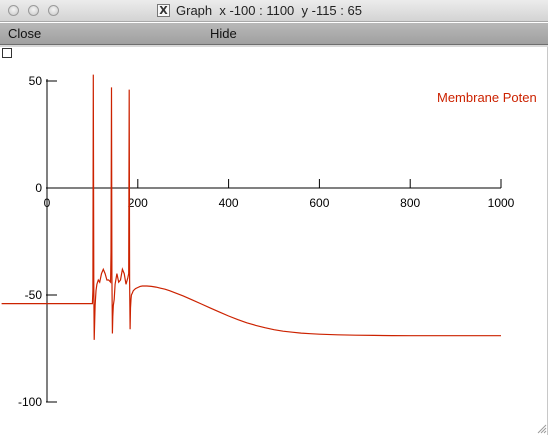  I want to click on legend-membrane-potential: Membrane Poten, so click(487, 97).